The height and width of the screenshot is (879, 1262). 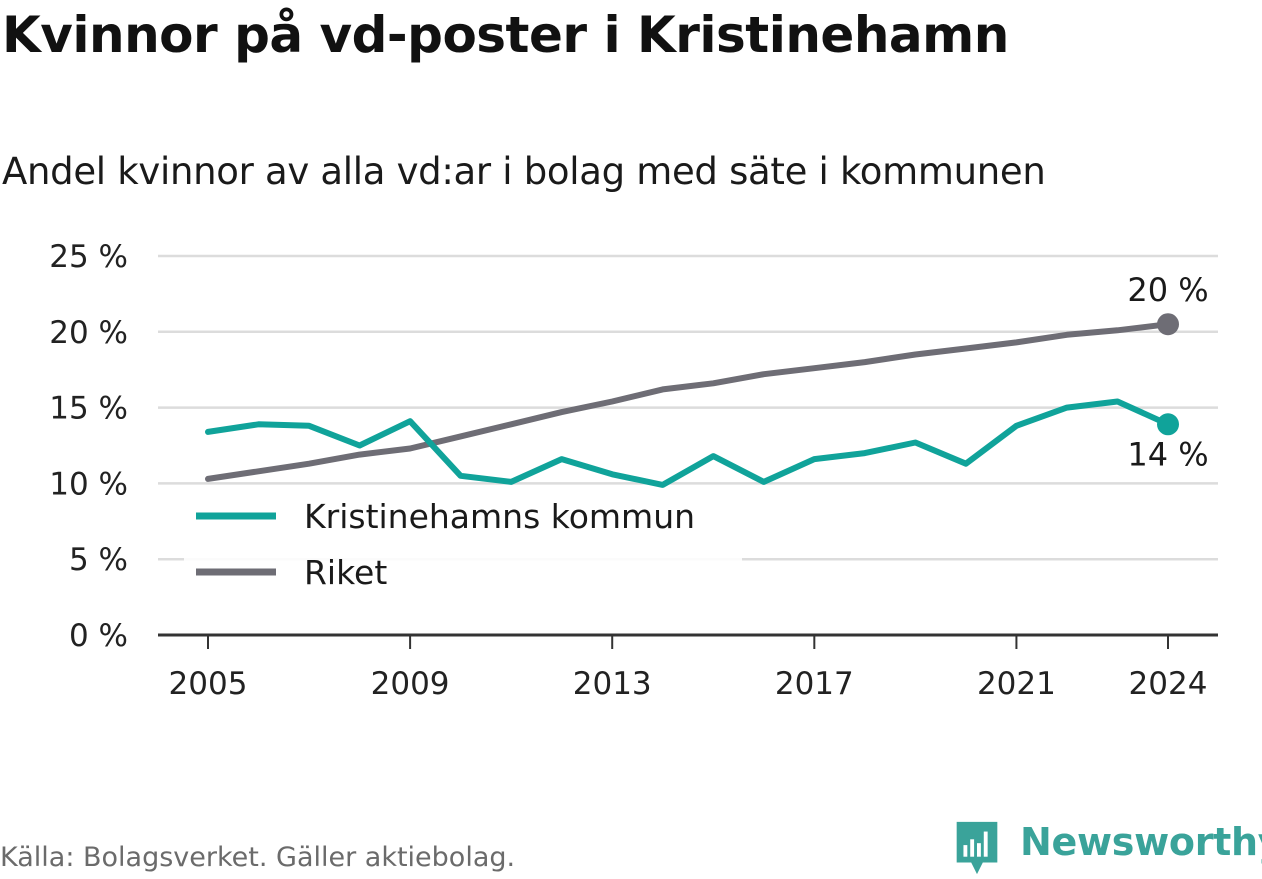 What do you see at coordinates (98, 636) in the screenshot?
I see `y-tick-label: 0 %` at bounding box center [98, 636].